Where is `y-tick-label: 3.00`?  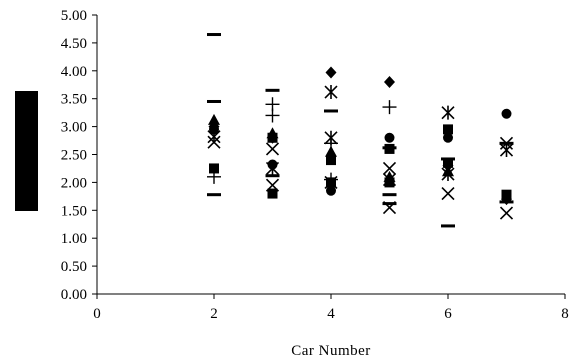
y-tick-label: 3.00 is located at coordinates (74, 128).